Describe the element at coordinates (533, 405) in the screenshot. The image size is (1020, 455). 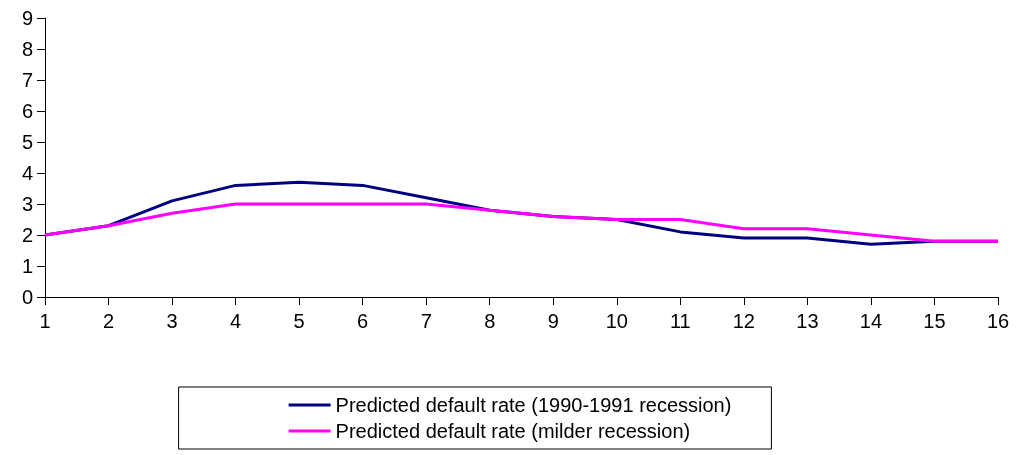
I see `legend-label: Predicted default rate (1990-1991 recession)` at that location.